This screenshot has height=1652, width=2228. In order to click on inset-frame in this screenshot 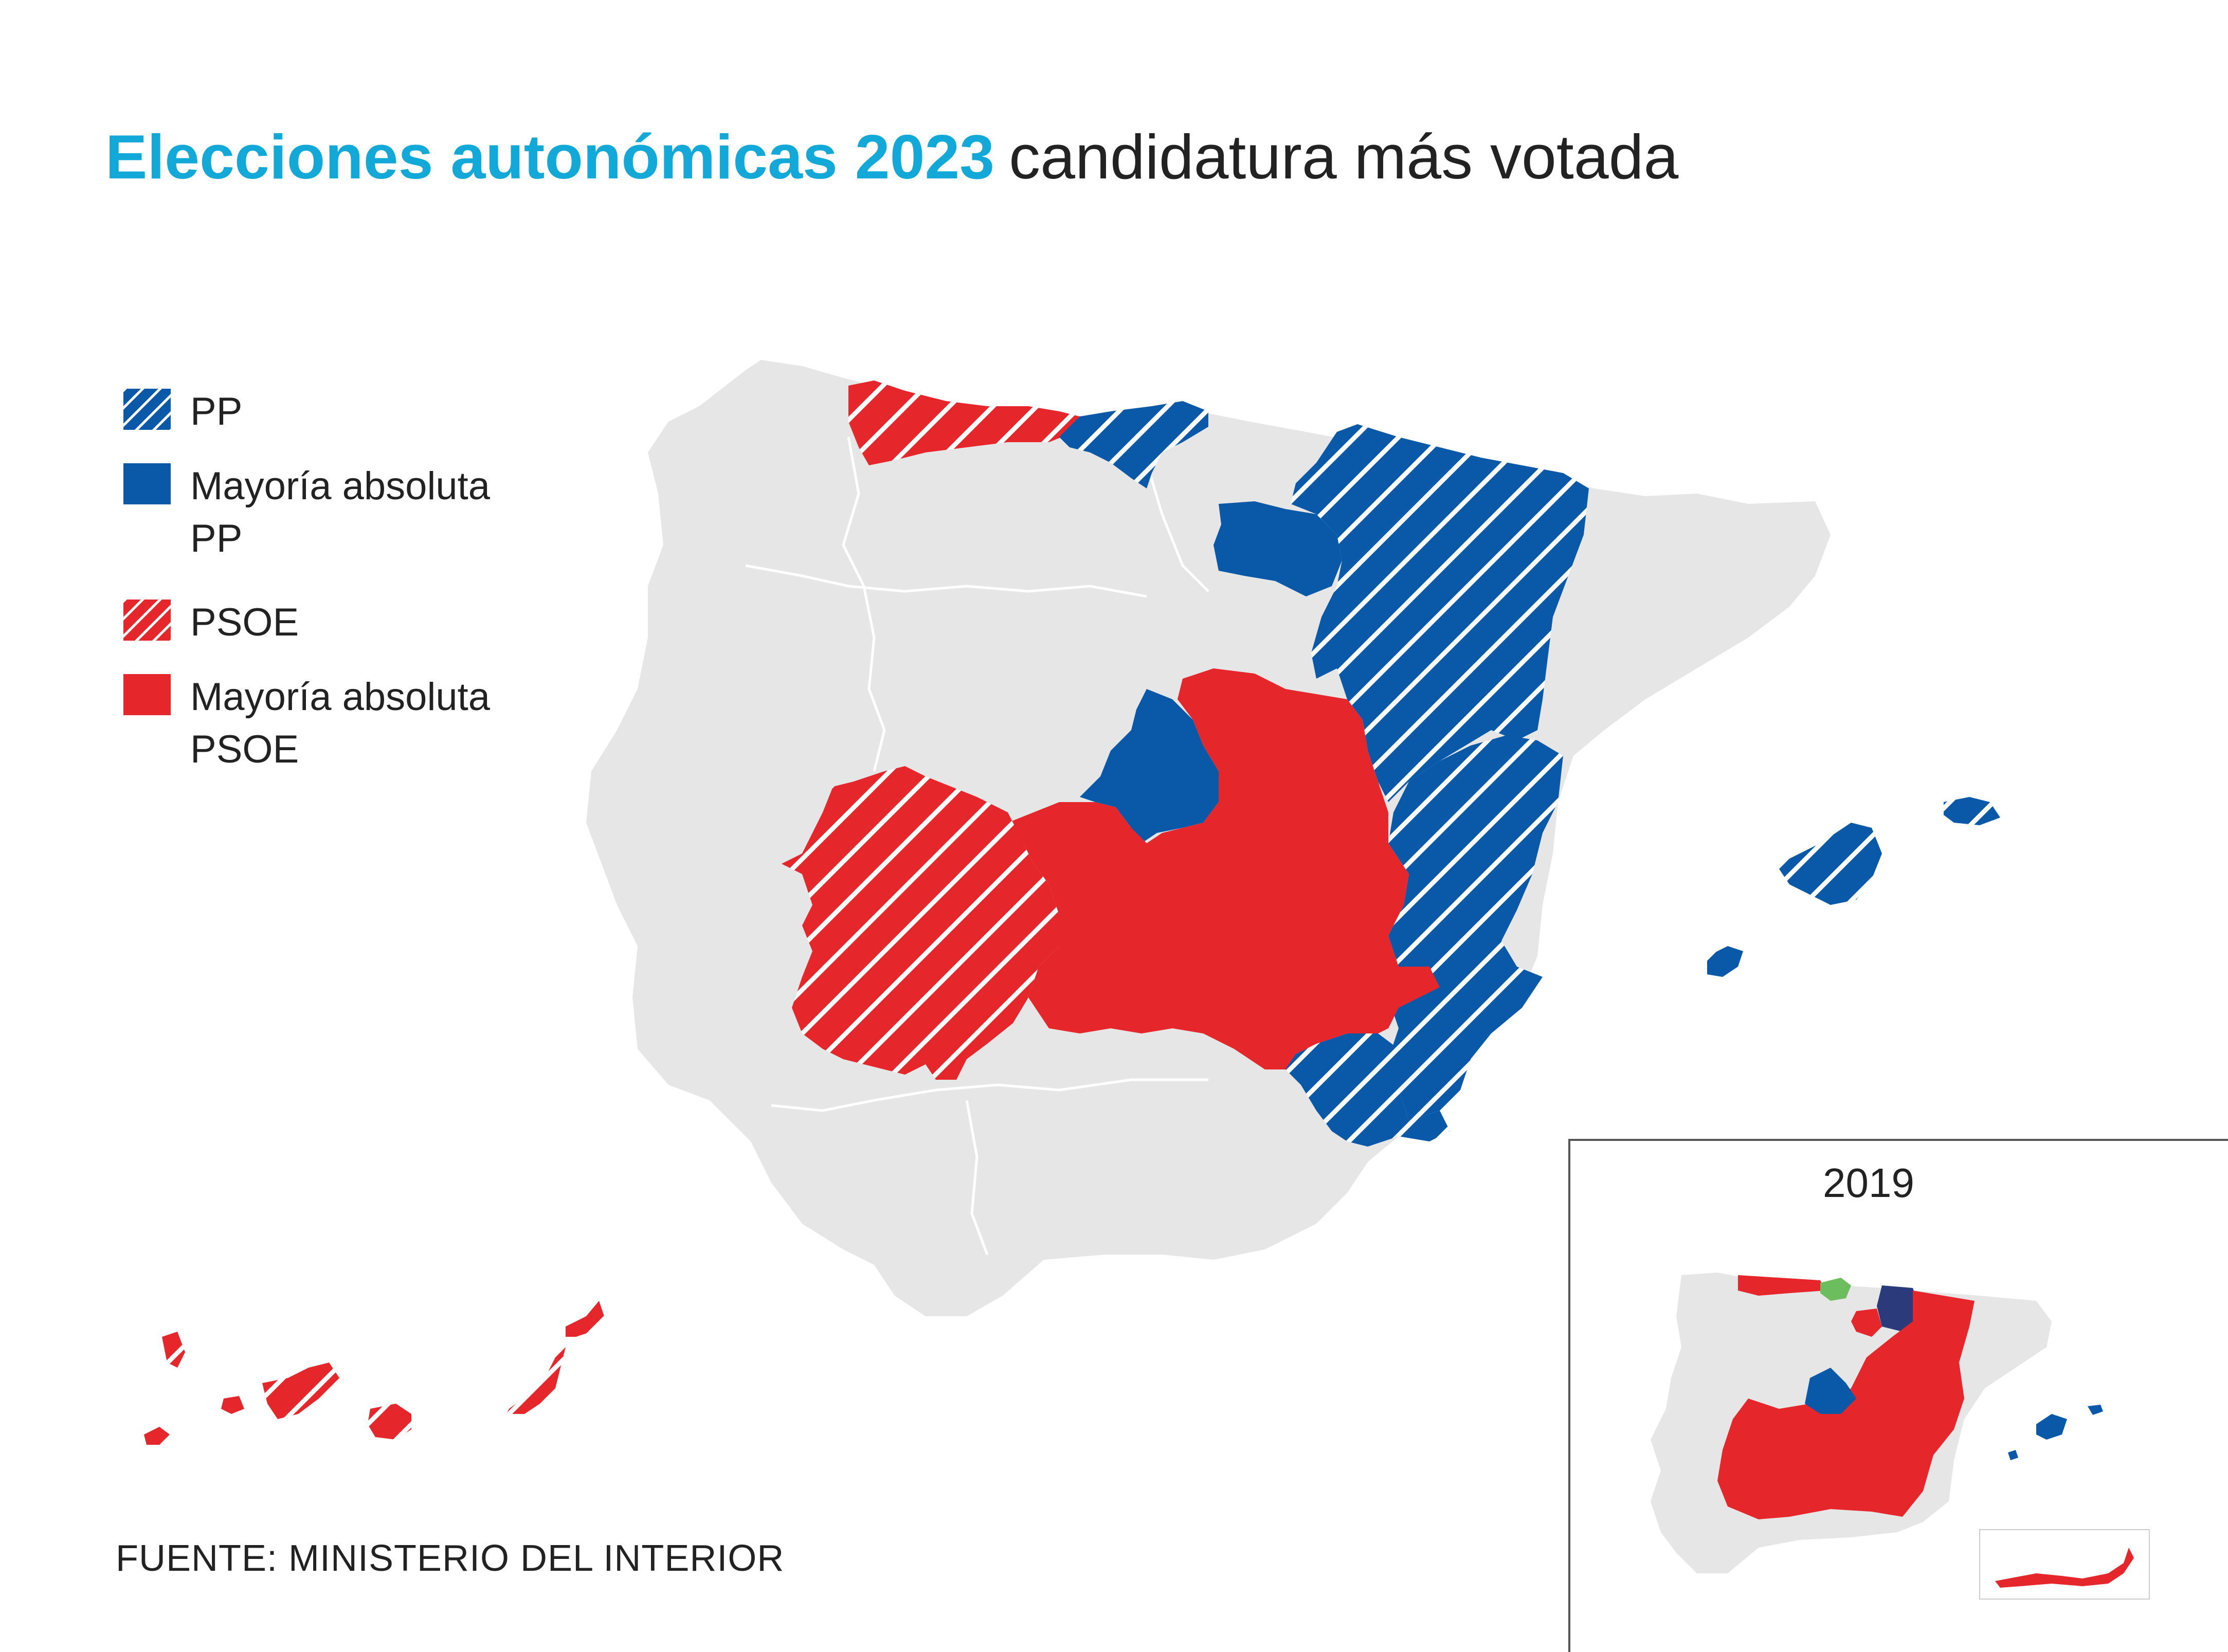, I will do `click(1898, 1395)`.